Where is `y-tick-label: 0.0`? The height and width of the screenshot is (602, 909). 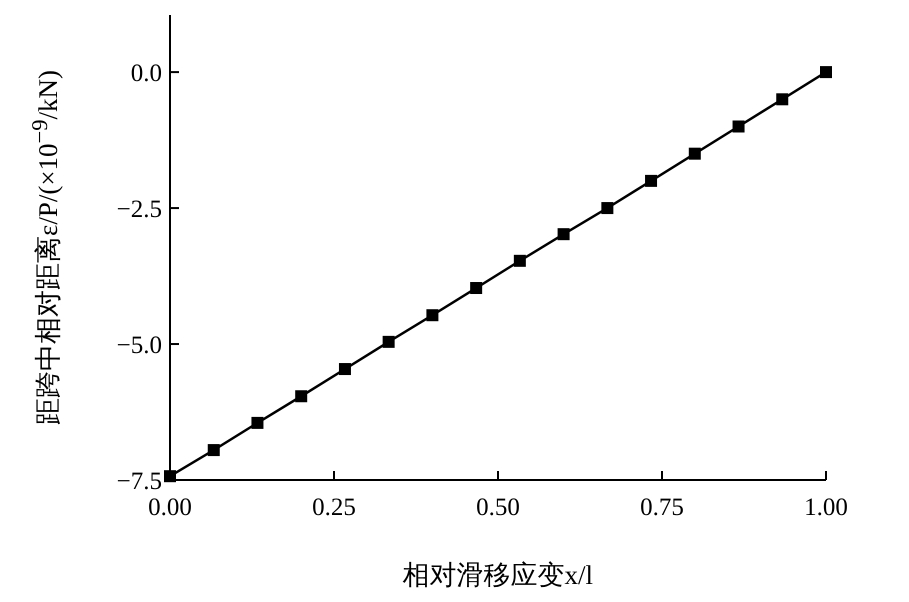 y-tick-label: 0.0 is located at coordinates (146, 74).